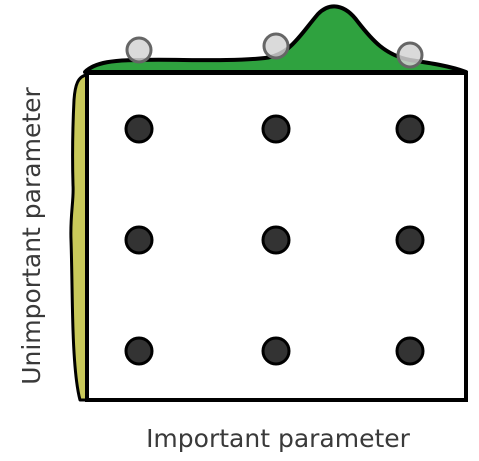 Image resolution: width=479 pixels, height=461 pixels. I want to click on y-axis-label: Unimportant parameter, so click(31, 235).